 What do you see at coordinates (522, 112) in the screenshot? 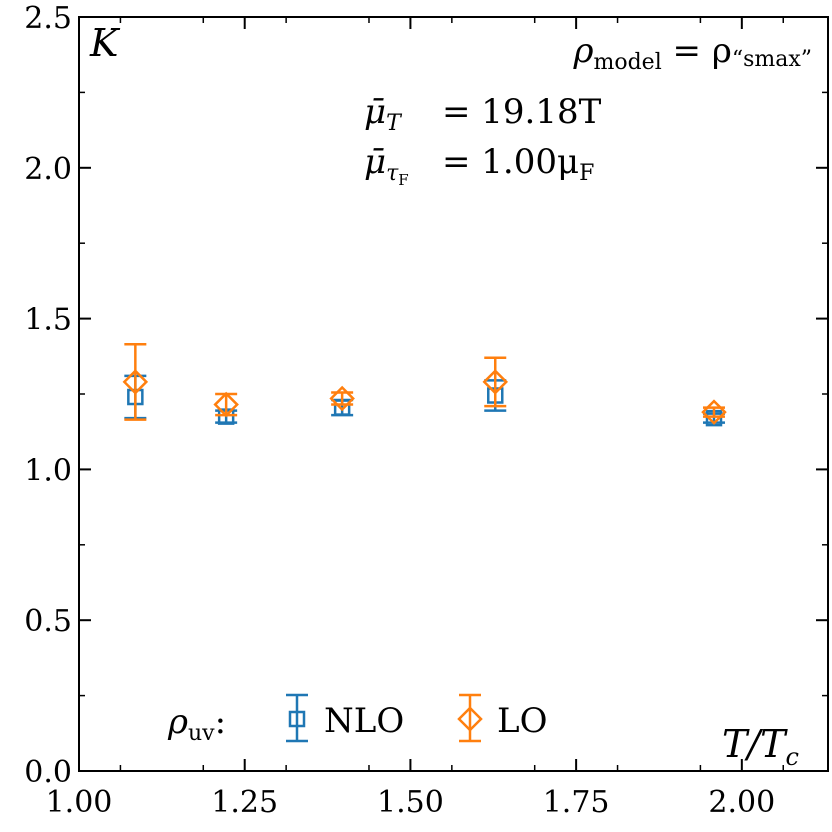
I see `mu-t-value: = 19.18T` at bounding box center [522, 112].